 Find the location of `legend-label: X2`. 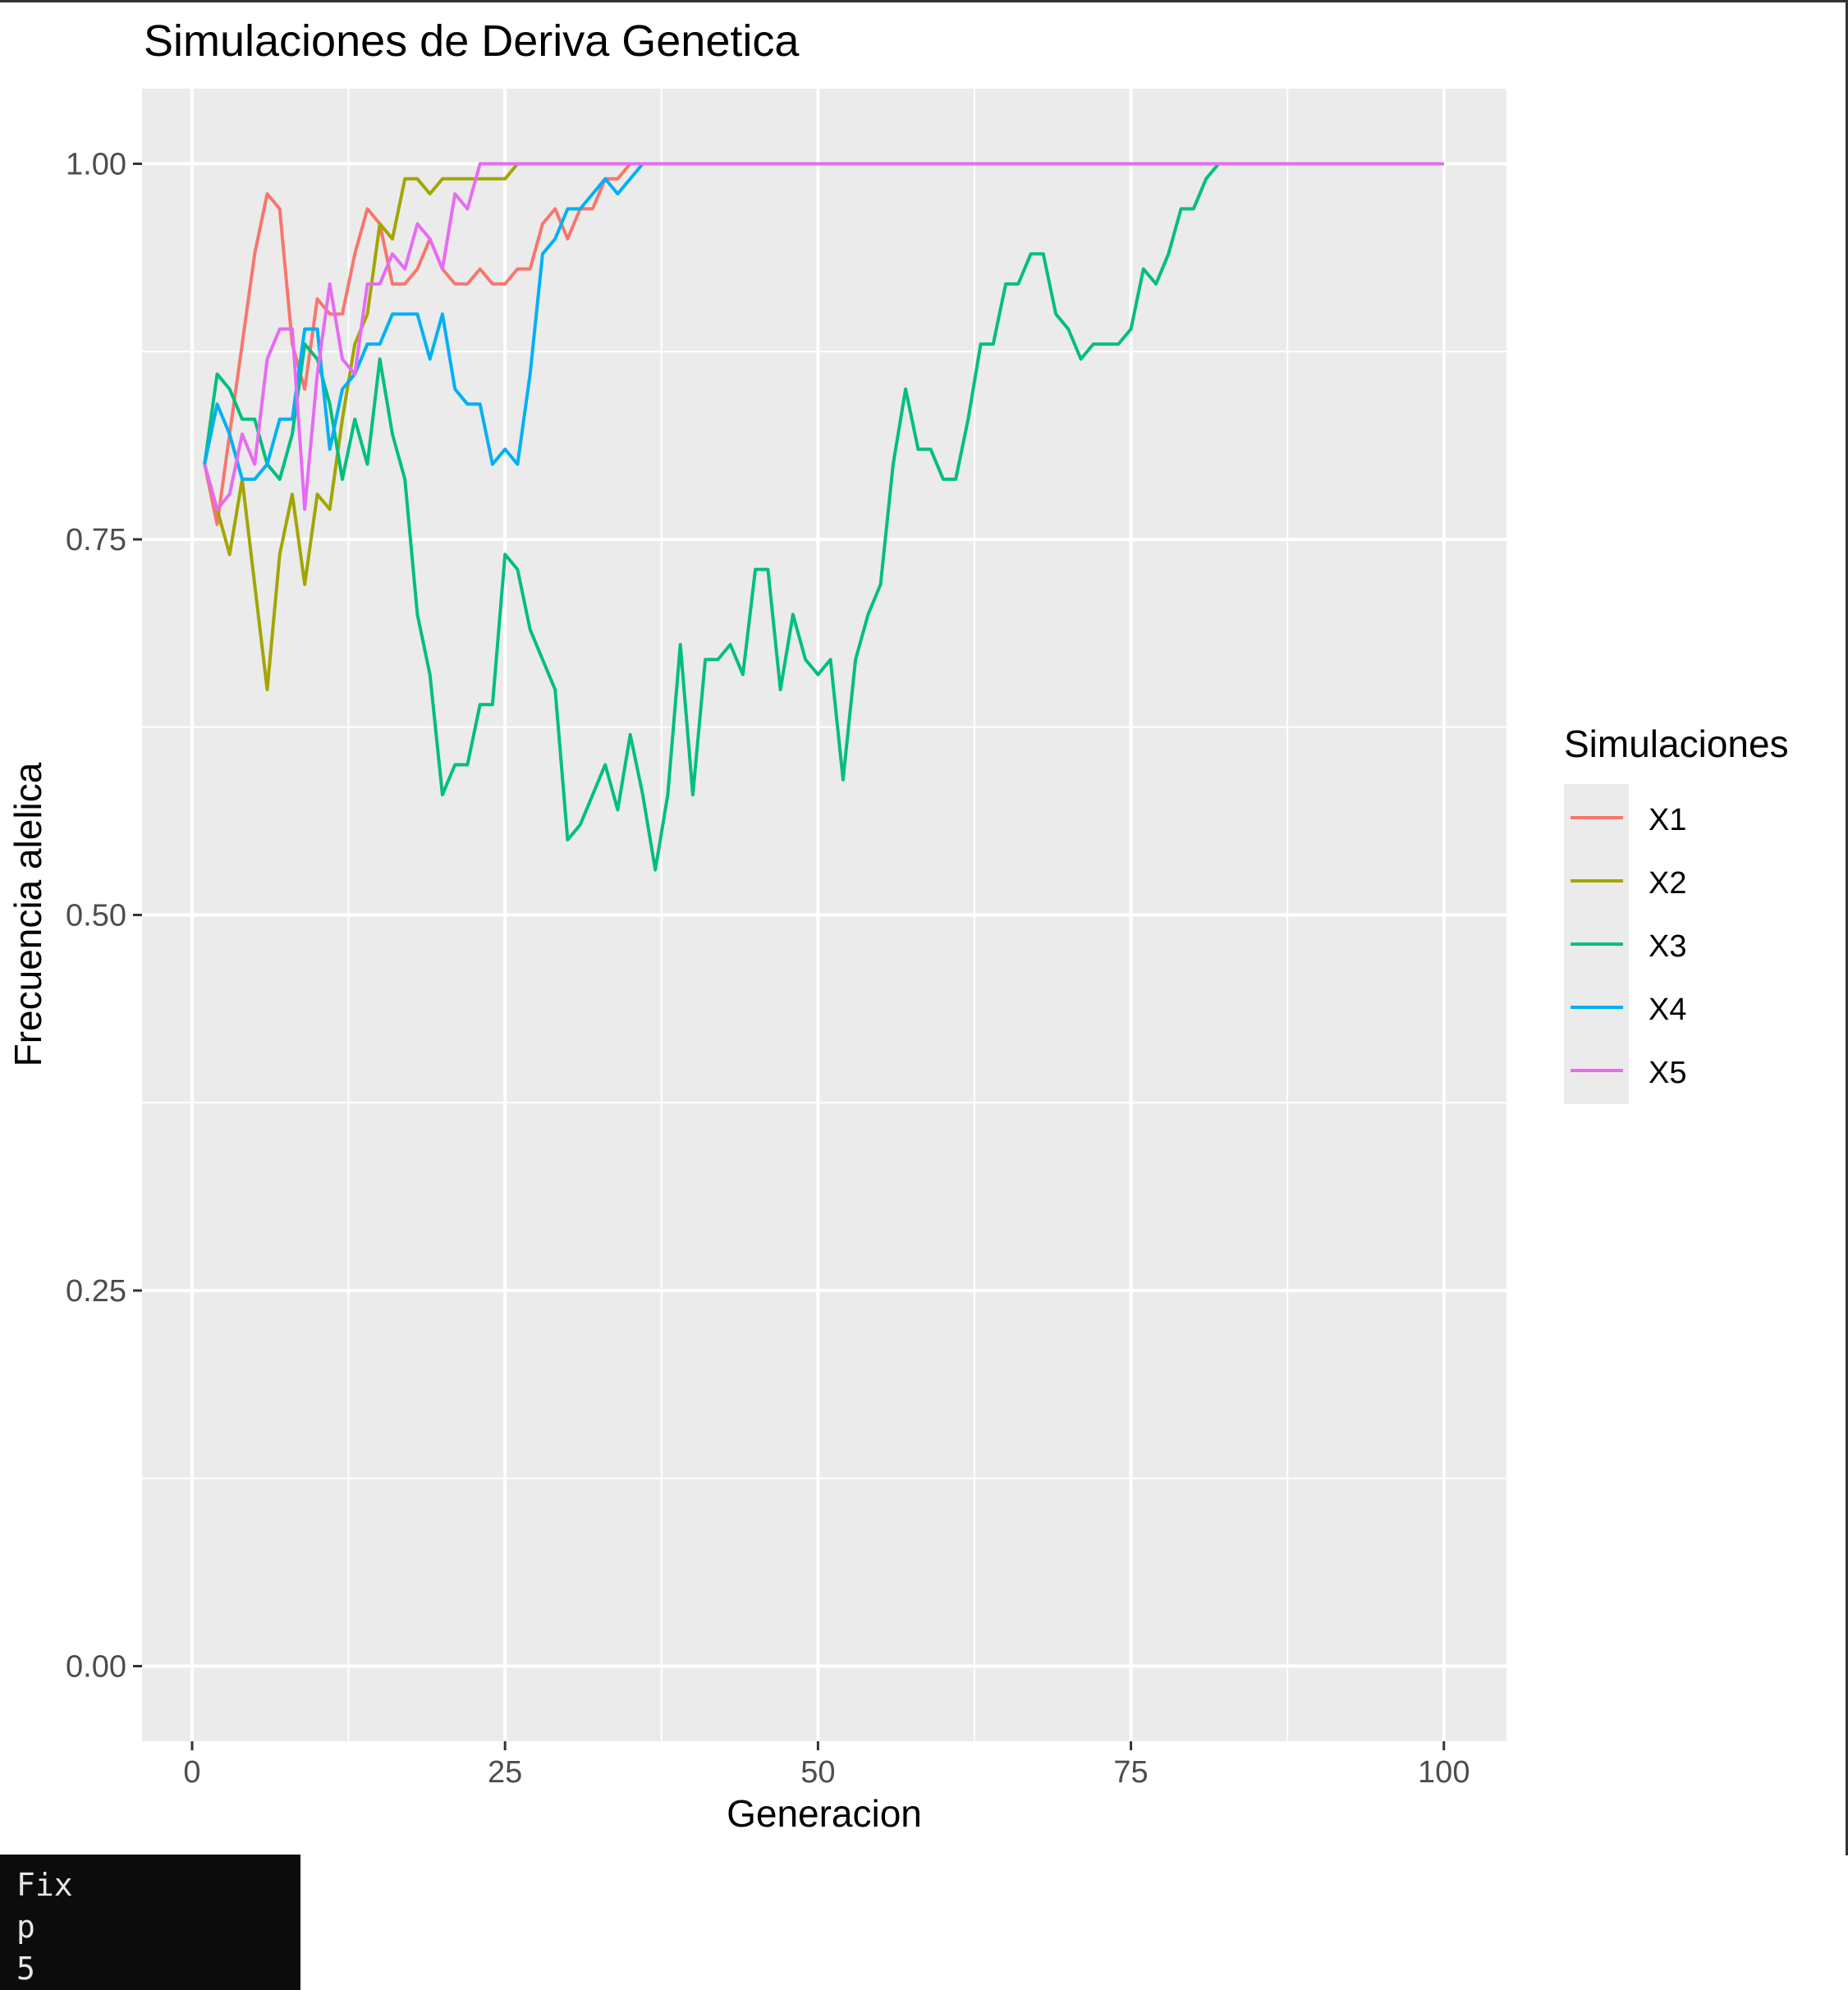

legend-label: X2 is located at coordinates (1667, 883).